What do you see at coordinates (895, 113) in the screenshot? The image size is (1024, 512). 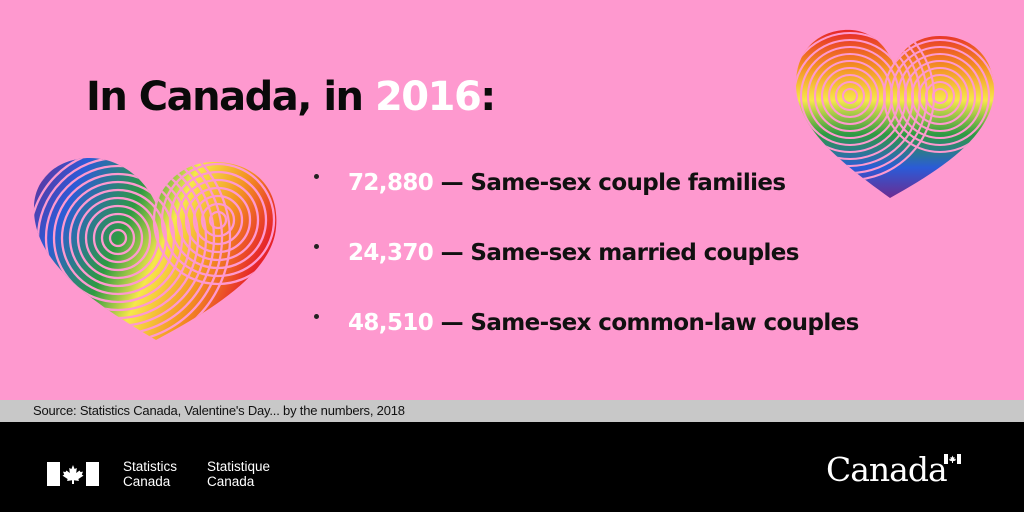 I see `right-heart-icon` at bounding box center [895, 113].